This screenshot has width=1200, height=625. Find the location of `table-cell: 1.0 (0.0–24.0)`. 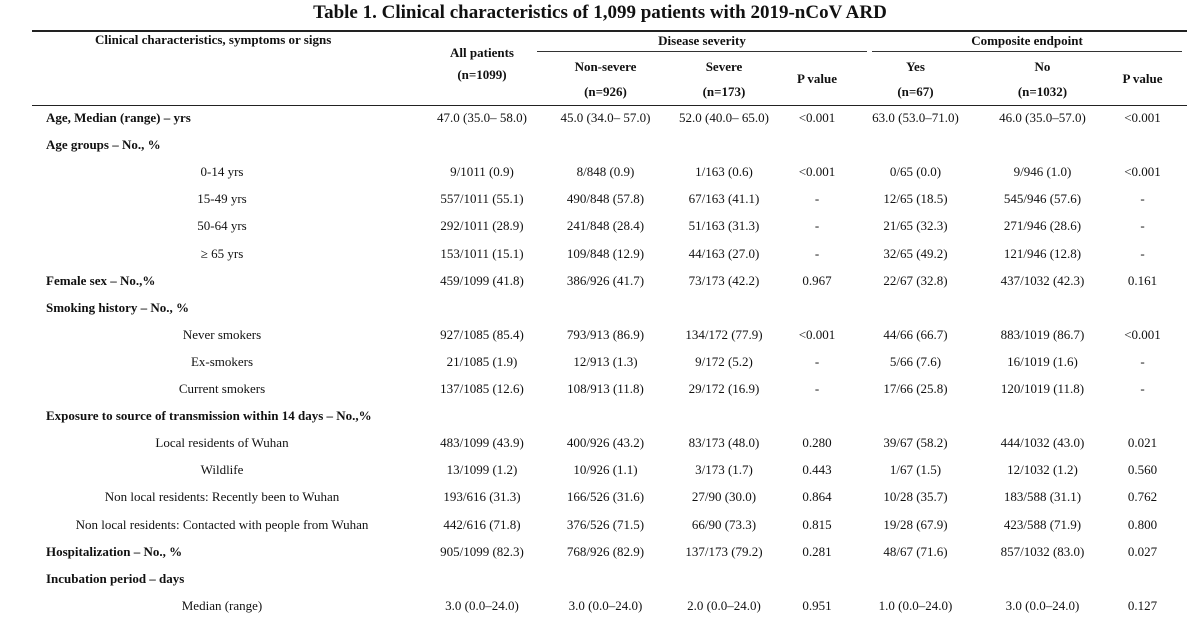

table-cell: 1.0 (0.0–24.0) is located at coordinates (915, 605).